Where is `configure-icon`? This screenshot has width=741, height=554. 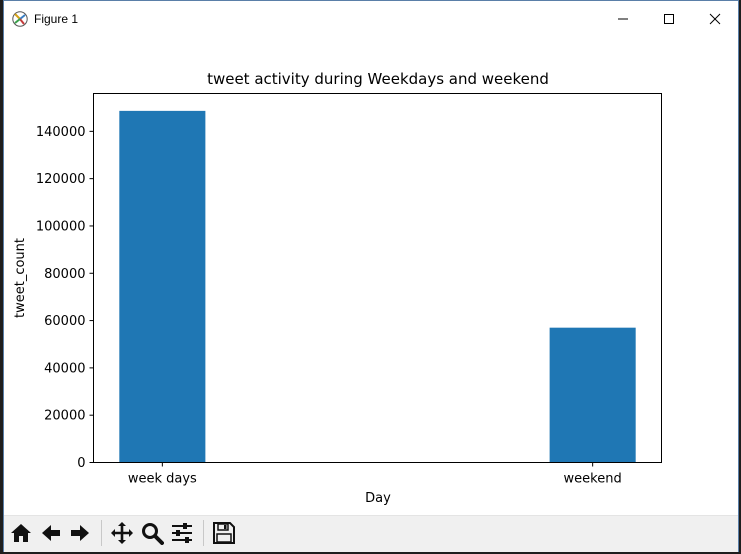 configure-icon is located at coordinates (182, 533).